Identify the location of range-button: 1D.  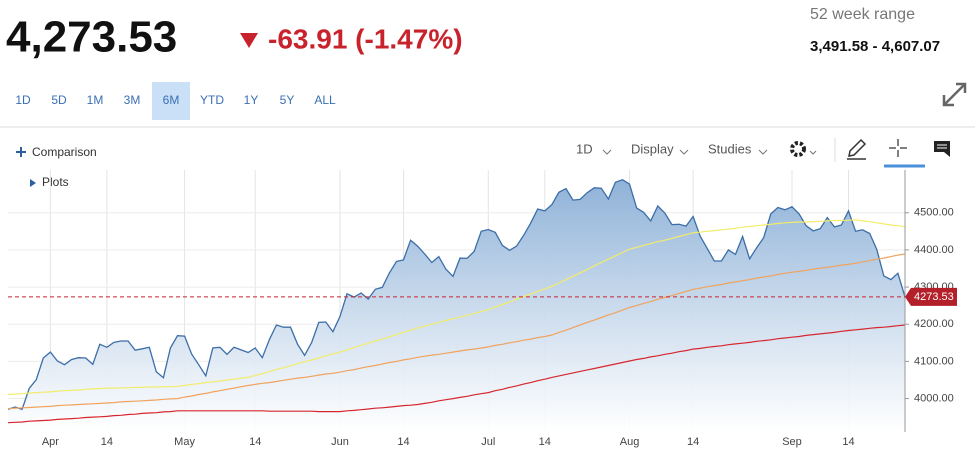
(23, 100).